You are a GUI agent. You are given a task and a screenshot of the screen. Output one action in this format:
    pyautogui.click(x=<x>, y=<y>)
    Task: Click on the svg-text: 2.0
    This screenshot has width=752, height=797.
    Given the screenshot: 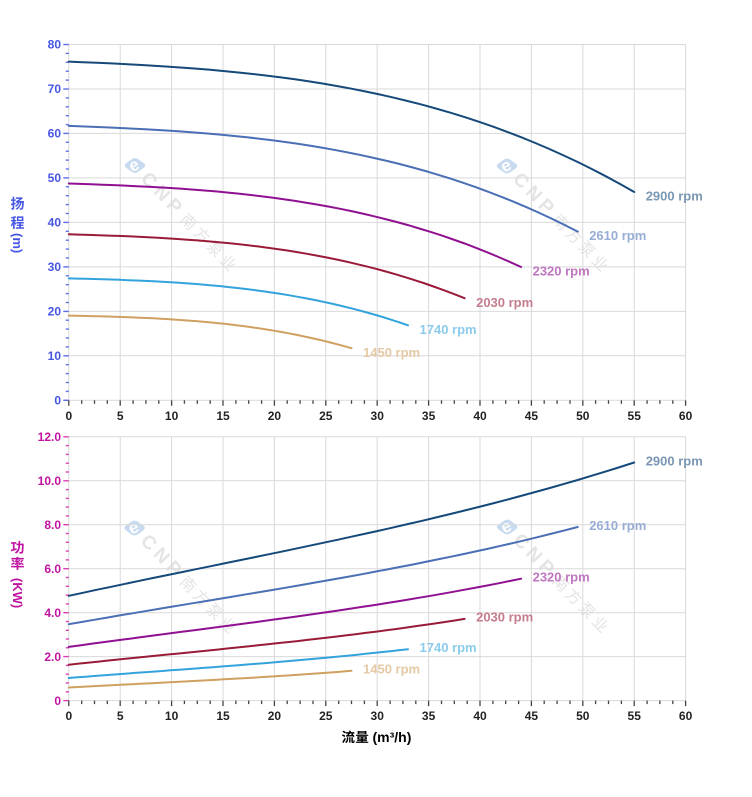 What is the action you would take?
    pyautogui.click(x=52, y=657)
    